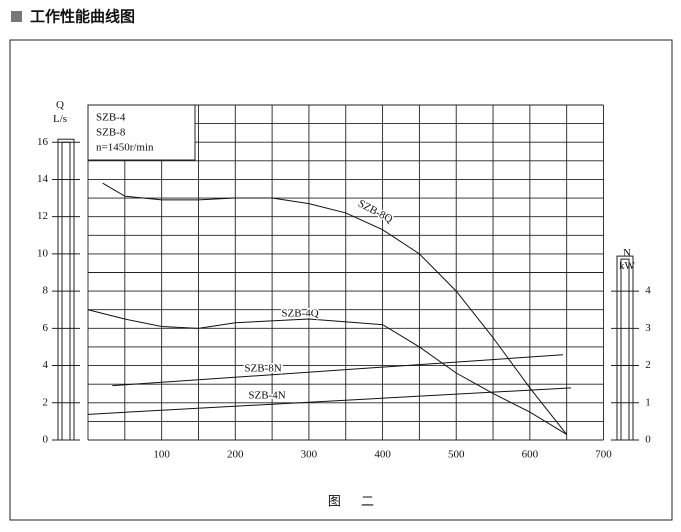 This screenshot has width=681, height=532. What do you see at coordinates (141, 132) in the screenshot?
I see `legend-box` at bounding box center [141, 132].